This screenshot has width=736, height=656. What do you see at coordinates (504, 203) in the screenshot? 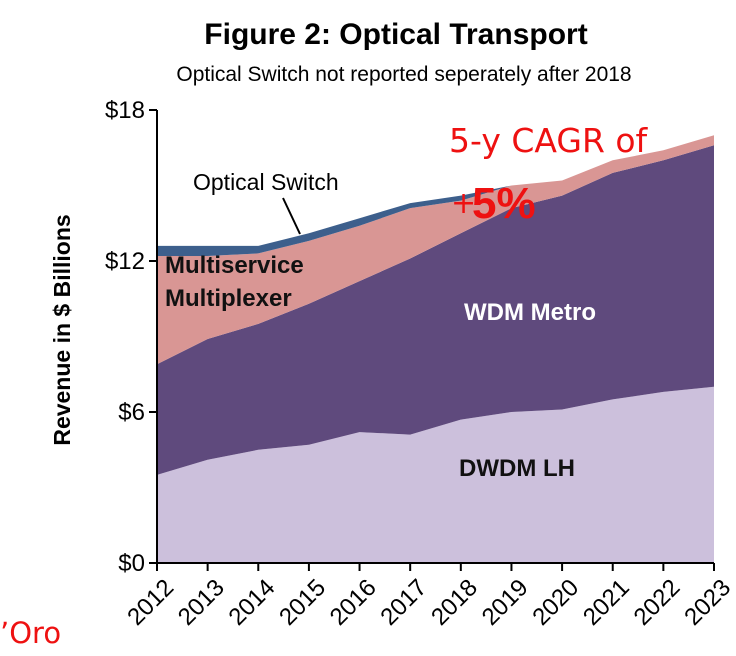
I see `cagr-value: 5%` at bounding box center [504, 203].